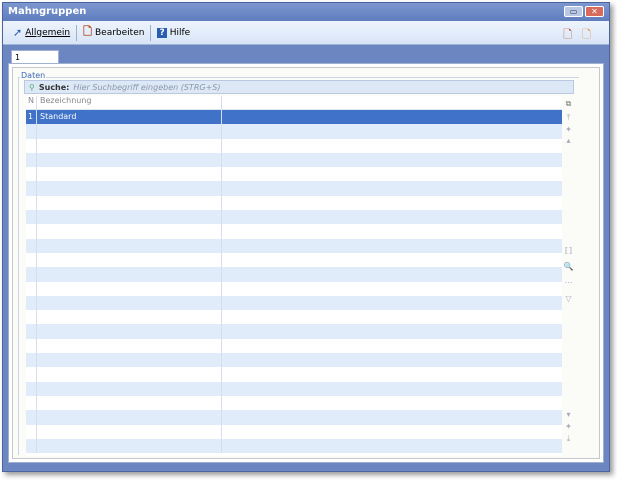 The image size is (617, 483). Describe the element at coordinates (568, 103) in the screenshot. I see `copy-icon: ⧉` at that location.